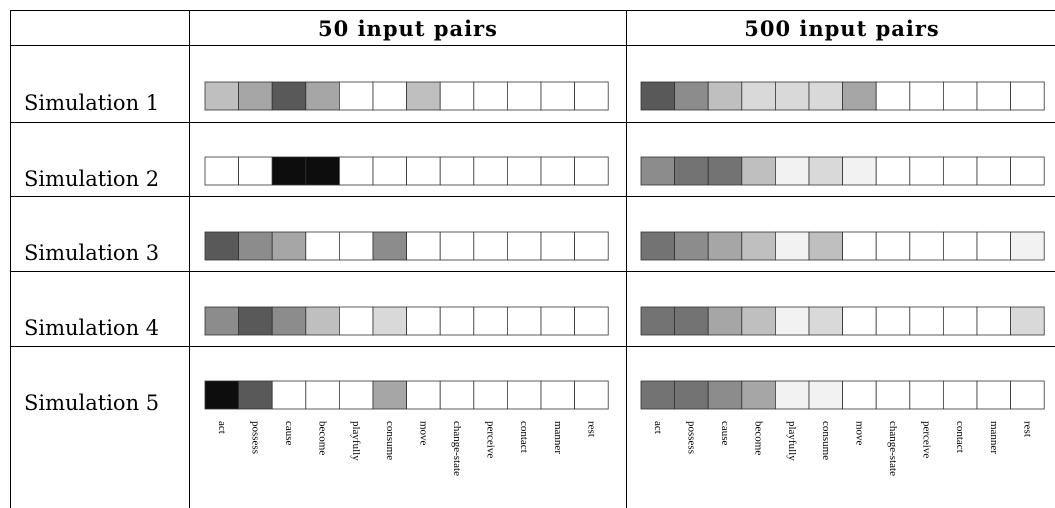 This screenshot has height=508, width=1055. I want to click on category-label-50-become: become, so click(323, 438).